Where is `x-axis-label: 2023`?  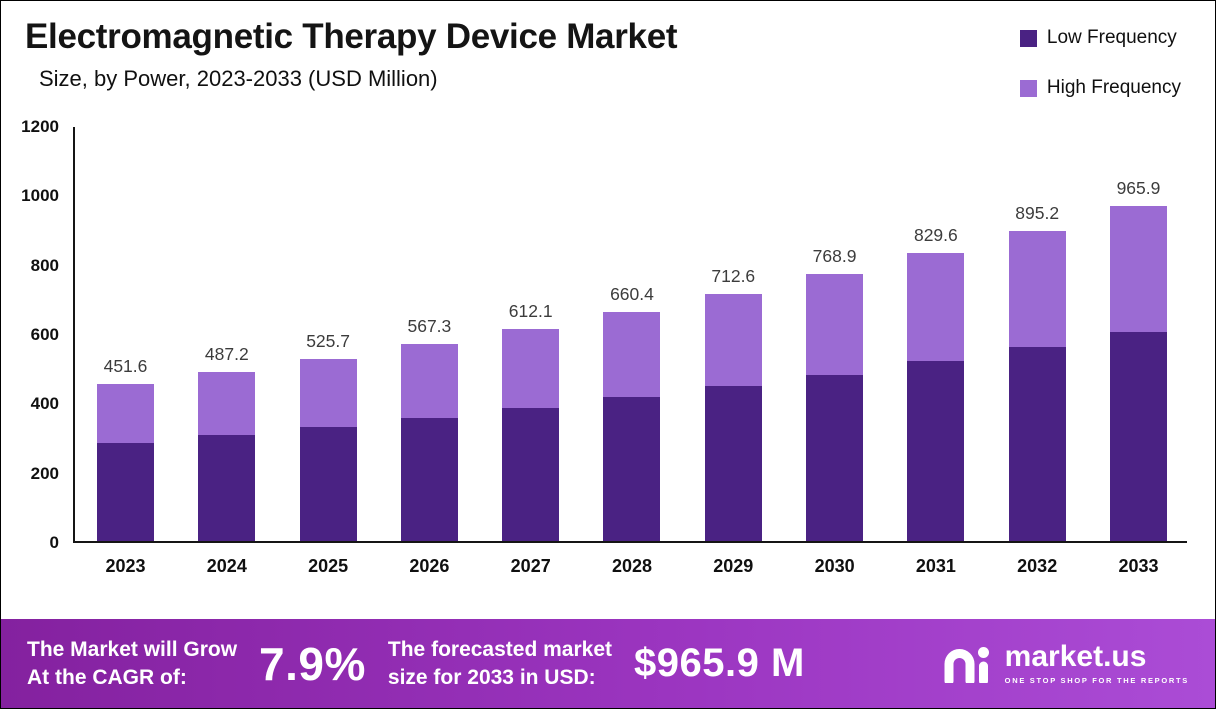 x-axis-label: 2023 is located at coordinates (125, 566).